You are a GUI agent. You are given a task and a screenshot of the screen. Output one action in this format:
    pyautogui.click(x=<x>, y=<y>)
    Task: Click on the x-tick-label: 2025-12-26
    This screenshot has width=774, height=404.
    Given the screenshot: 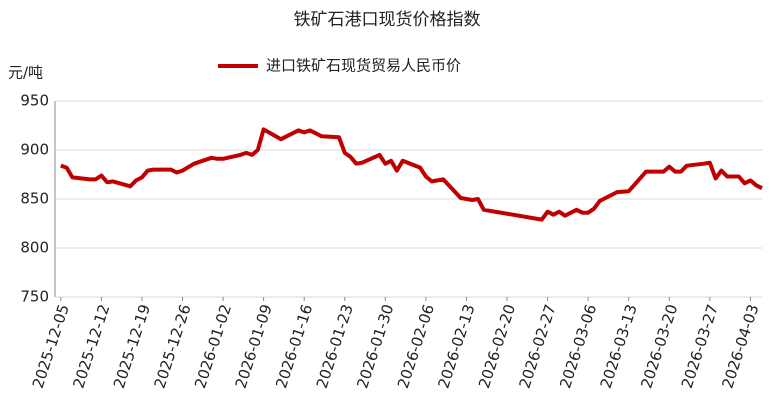 What is the action you would take?
    pyautogui.click(x=173, y=346)
    